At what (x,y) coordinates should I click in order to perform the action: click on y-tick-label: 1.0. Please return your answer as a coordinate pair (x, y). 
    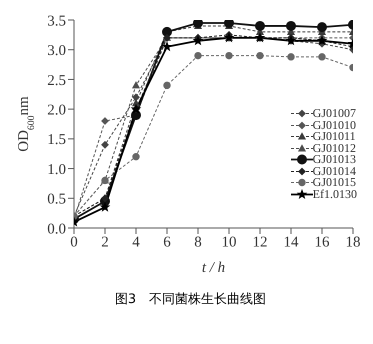
    Looking at the image, I should click on (56, 170).